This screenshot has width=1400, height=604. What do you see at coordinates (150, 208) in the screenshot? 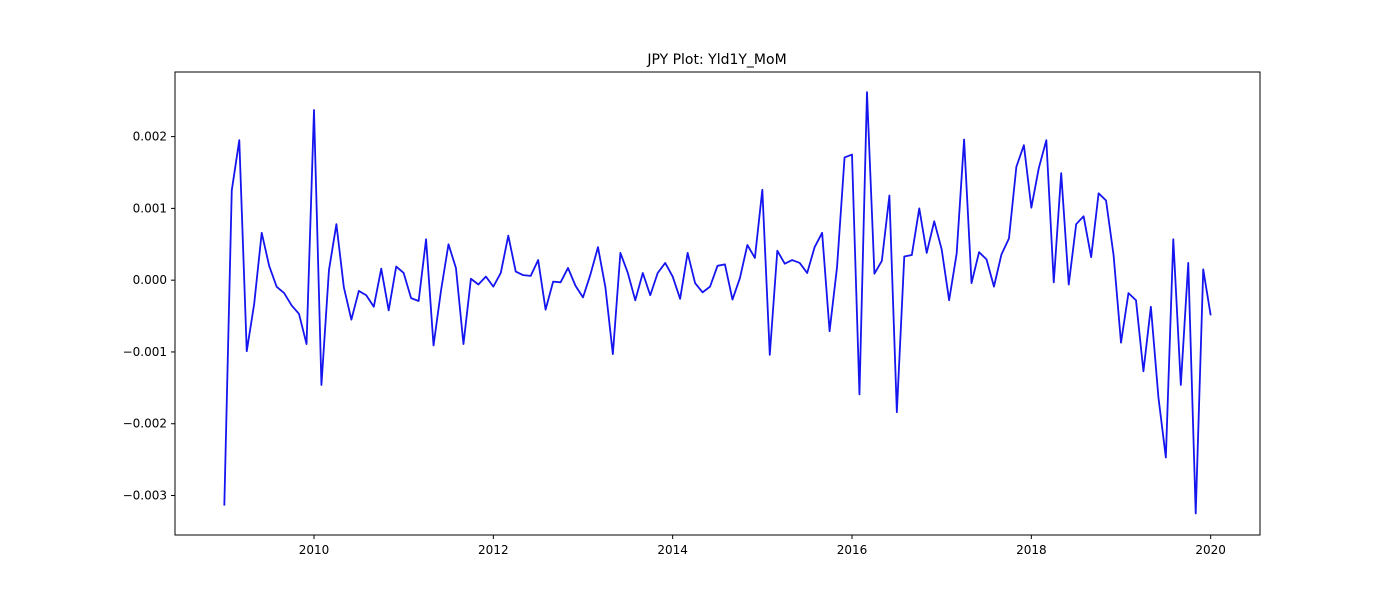
I see `y-tick-label: 0.001` at bounding box center [150, 208].